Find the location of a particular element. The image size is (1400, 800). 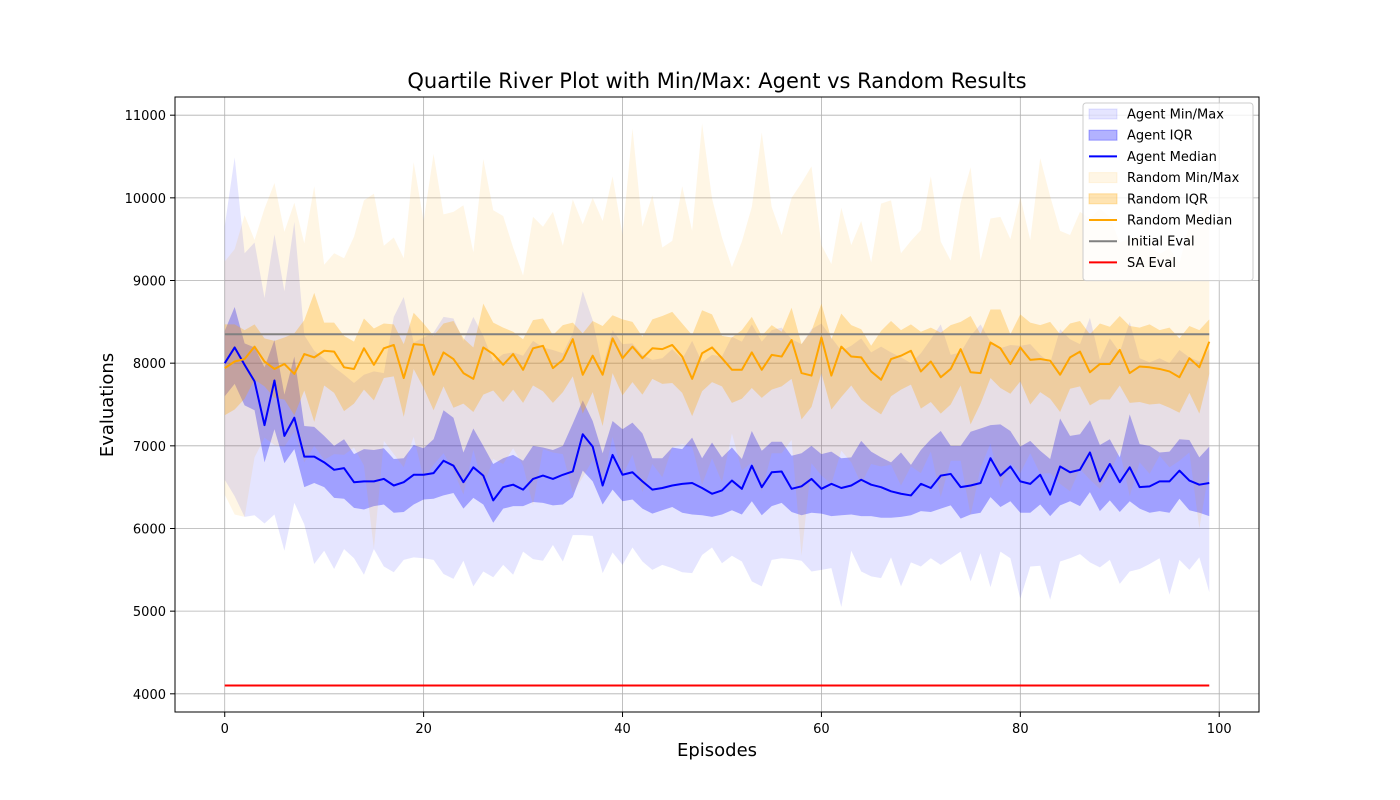

y-tick-label: 4000 is located at coordinates (149, 695).